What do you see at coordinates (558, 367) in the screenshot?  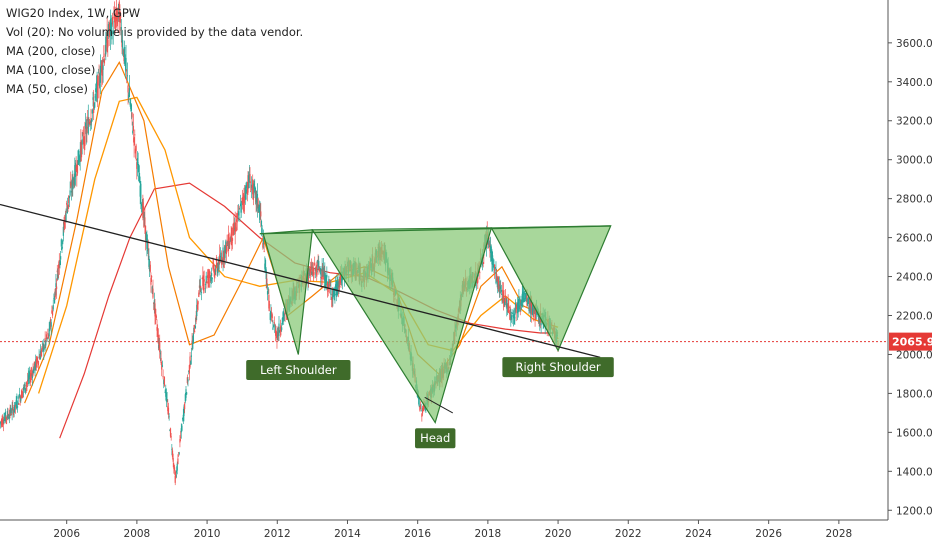 I see `annotation-3: Right Shoulder` at bounding box center [558, 367].